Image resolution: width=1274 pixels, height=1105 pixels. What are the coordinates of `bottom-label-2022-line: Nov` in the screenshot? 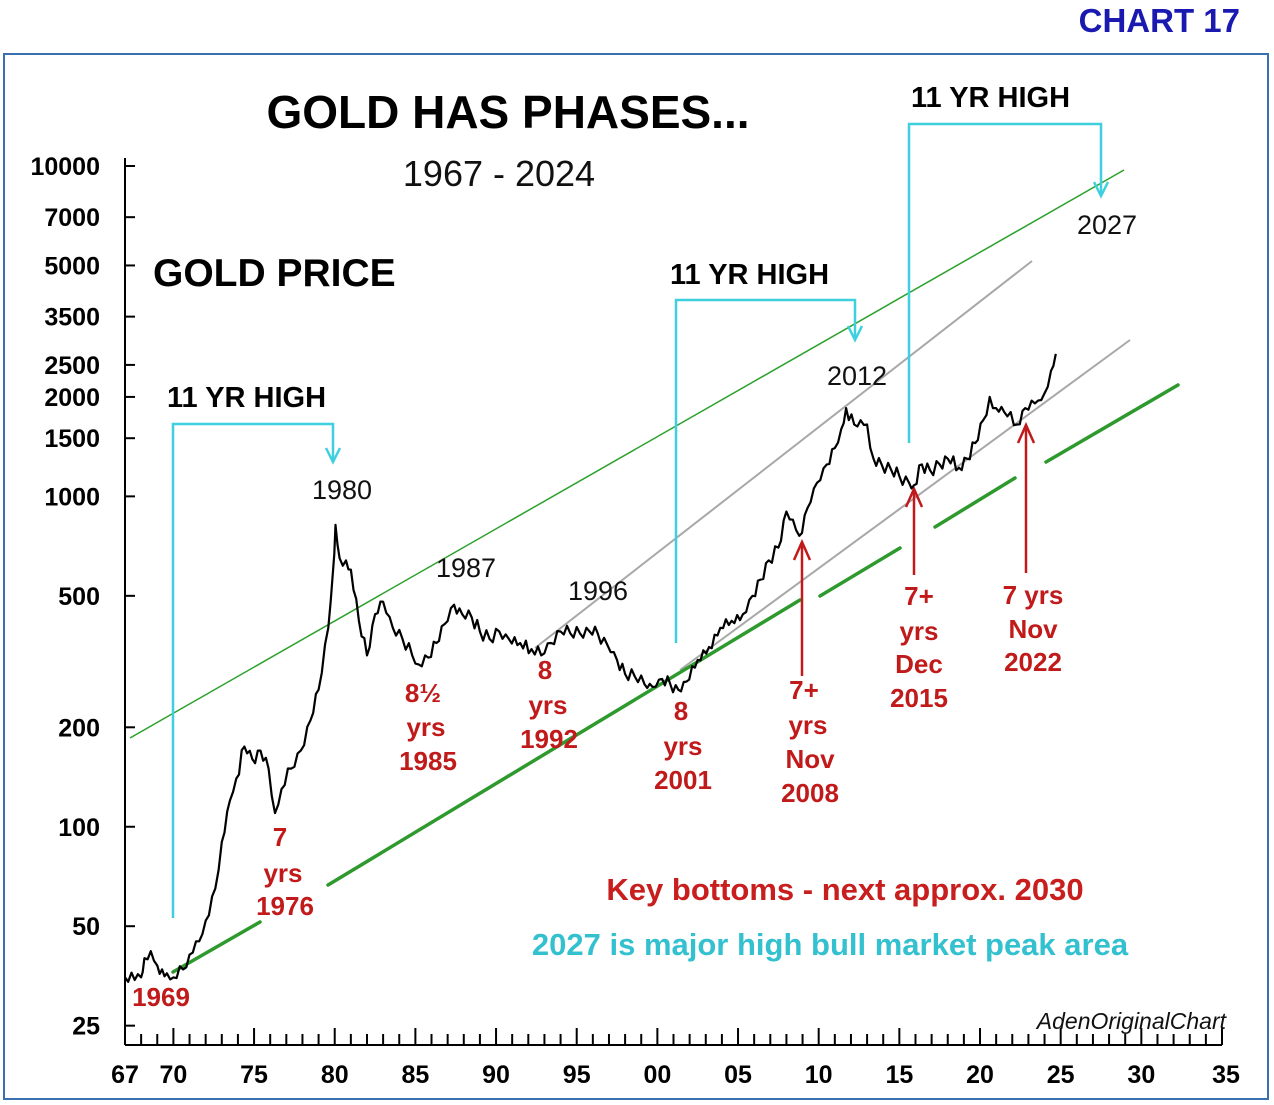 It's located at (1033, 629).